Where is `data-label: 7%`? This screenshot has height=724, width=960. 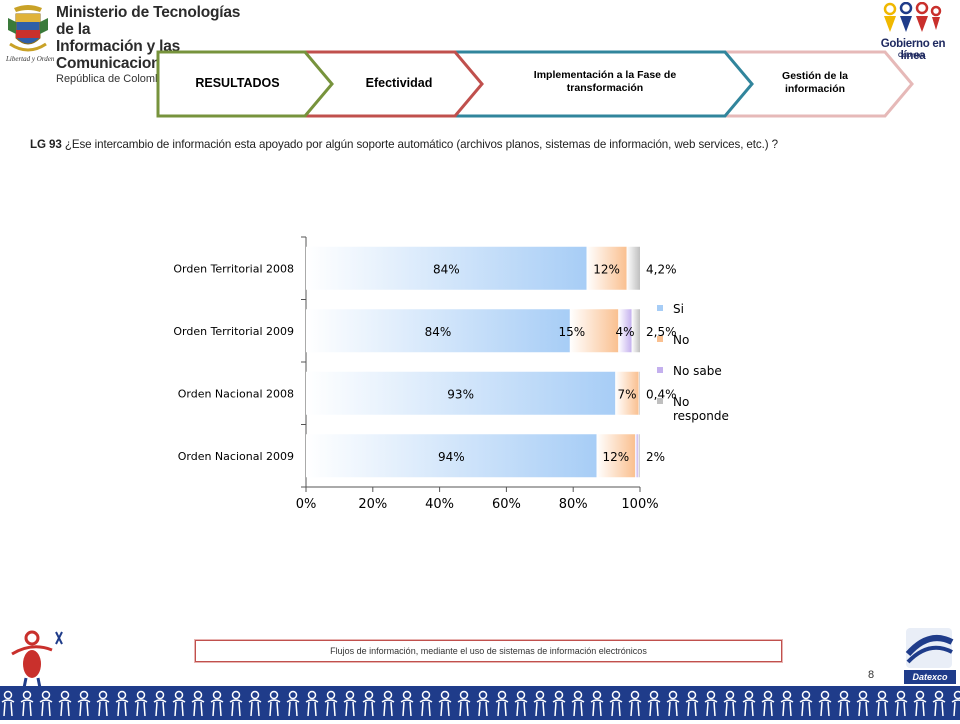 data-label: 7% is located at coordinates (626, 394).